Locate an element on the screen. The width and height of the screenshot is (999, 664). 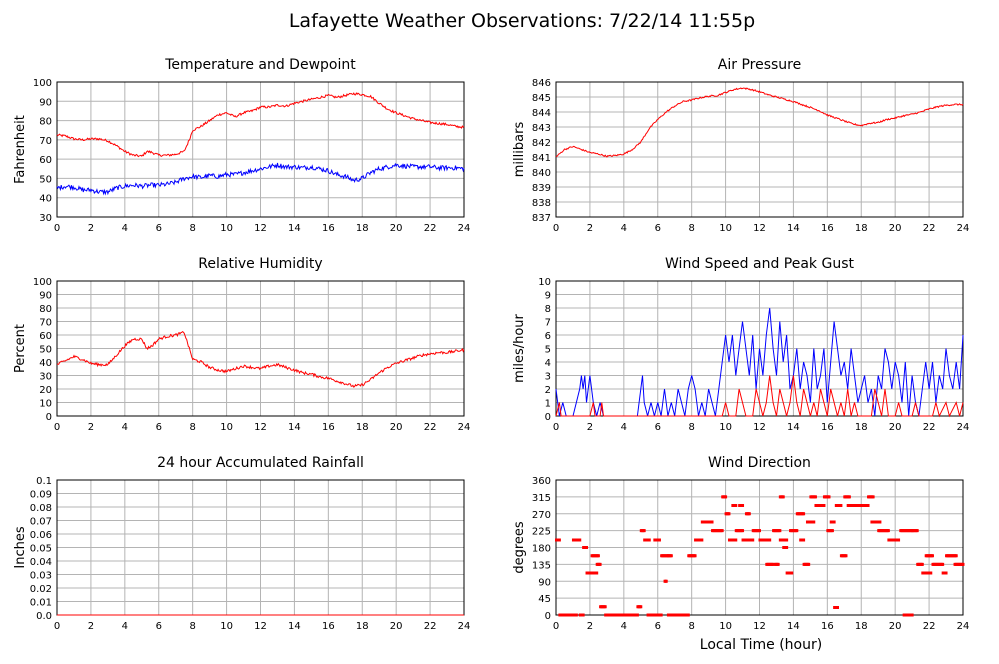
y-tick-label: 3 is located at coordinates (548, 377).